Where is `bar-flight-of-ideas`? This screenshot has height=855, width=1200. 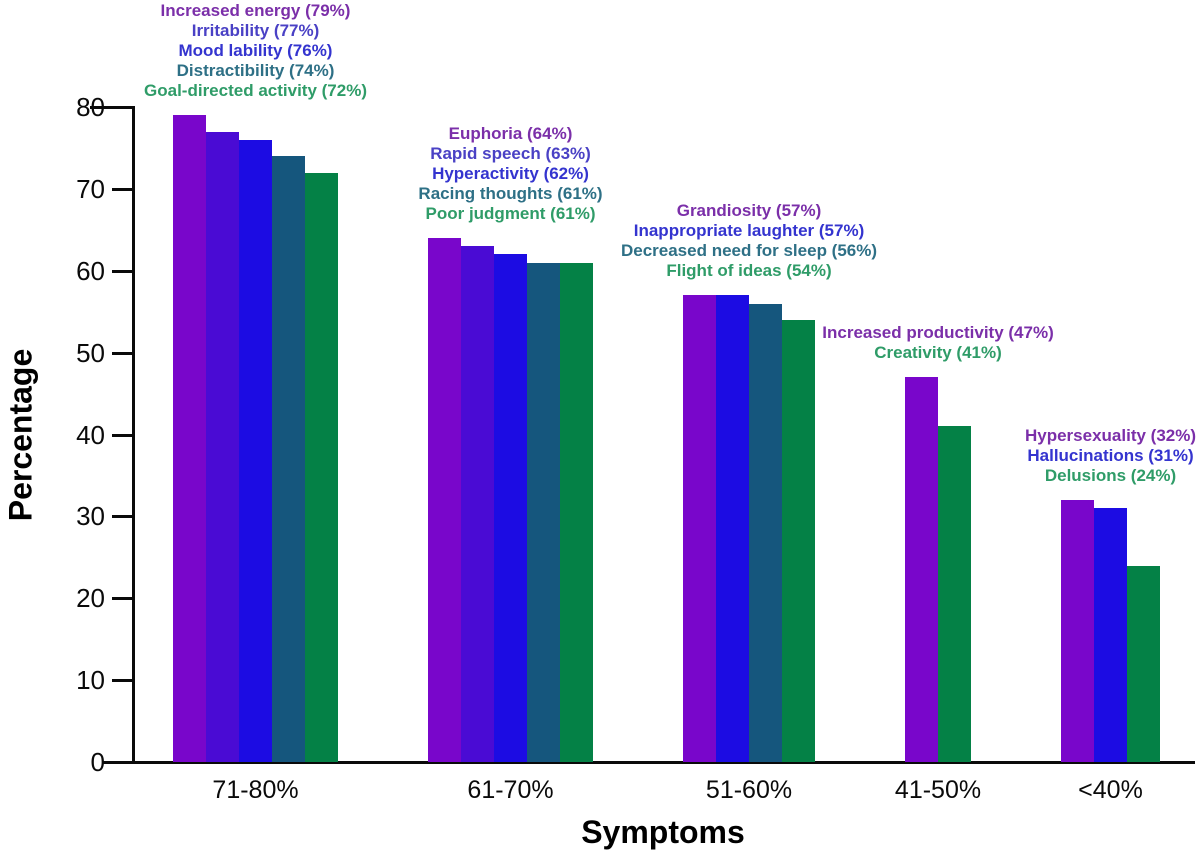 bar-flight-of-ideas is located at coordinates (798, 540).